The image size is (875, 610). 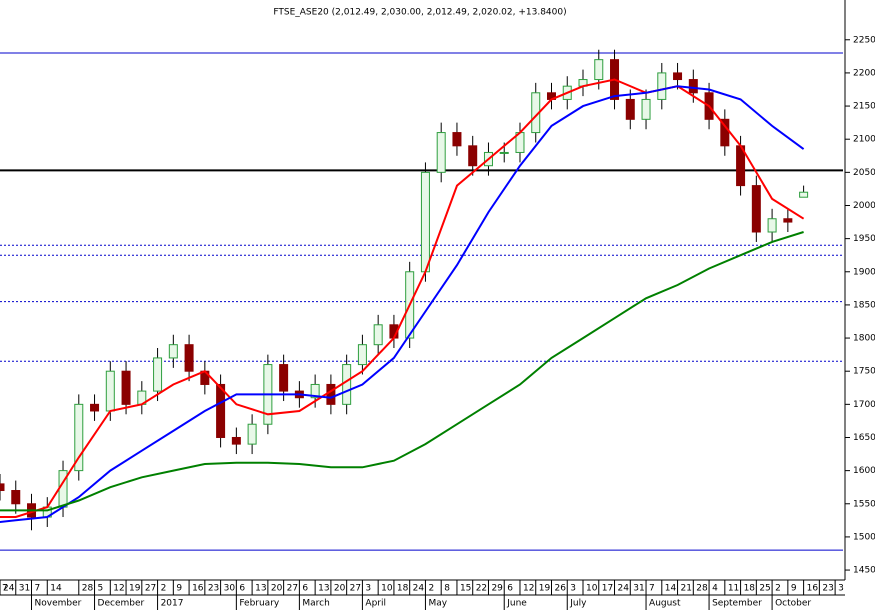 What do you see at coordinates (864, 140) in the screenshot?
I see `y-tick-label: 2100` at bounding box center [864, 140].